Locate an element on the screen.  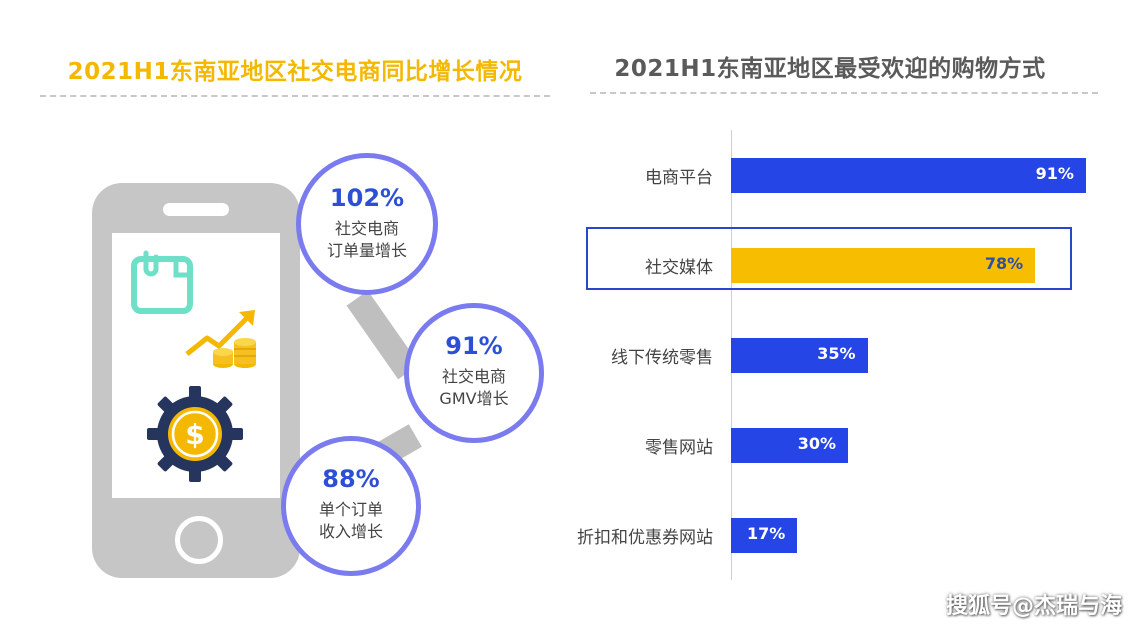
left-title-divider is located at coordinates (295, 96).